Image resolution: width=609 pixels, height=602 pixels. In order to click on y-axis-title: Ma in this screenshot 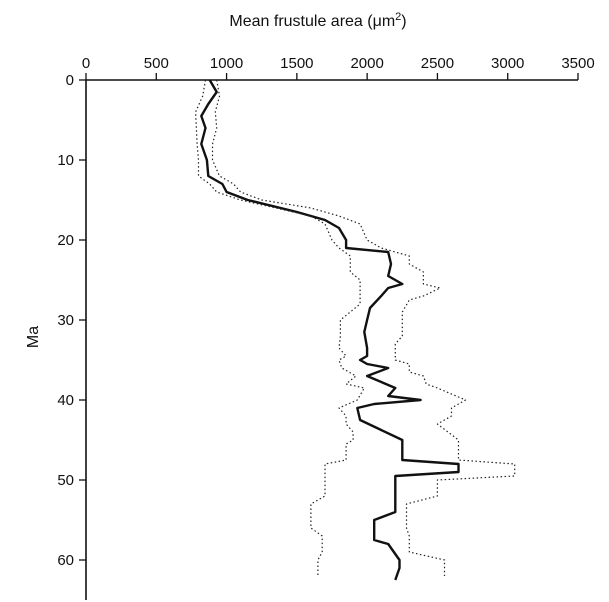, I will do `click(33, 337)`.